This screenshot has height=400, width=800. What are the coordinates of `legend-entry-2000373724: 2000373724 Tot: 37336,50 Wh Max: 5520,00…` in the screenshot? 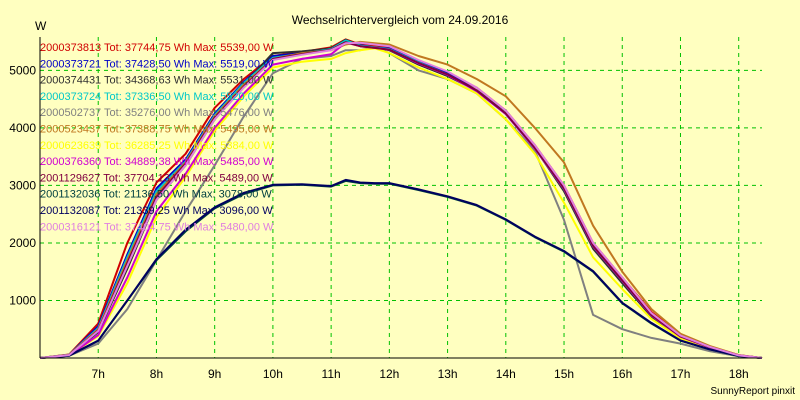 It's located at (157, 97).